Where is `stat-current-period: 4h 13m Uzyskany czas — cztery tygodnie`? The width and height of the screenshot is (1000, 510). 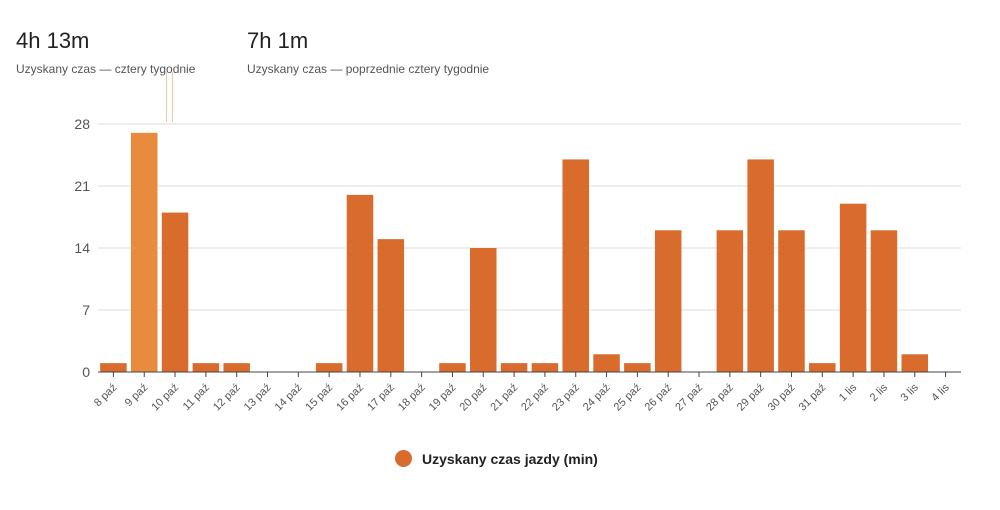
stat-current-period: 4h 13m Uzyskany czas — cztery tygodnie is located at coordinates (105, 52).